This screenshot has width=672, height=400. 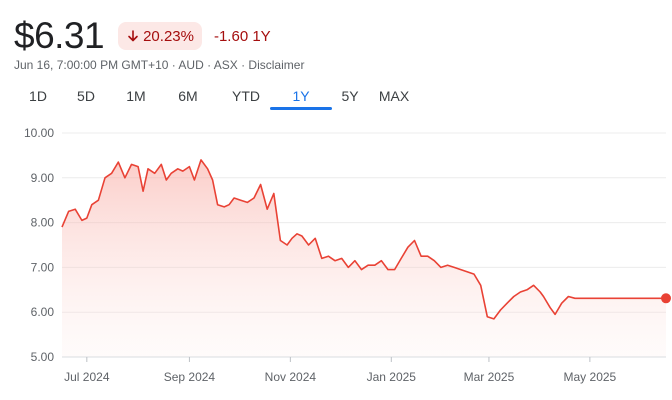 What do you see at coordinates (43, 178) in the screenshot?
I see `y-tick-label: 9.00` at bounding box center [43, 178].